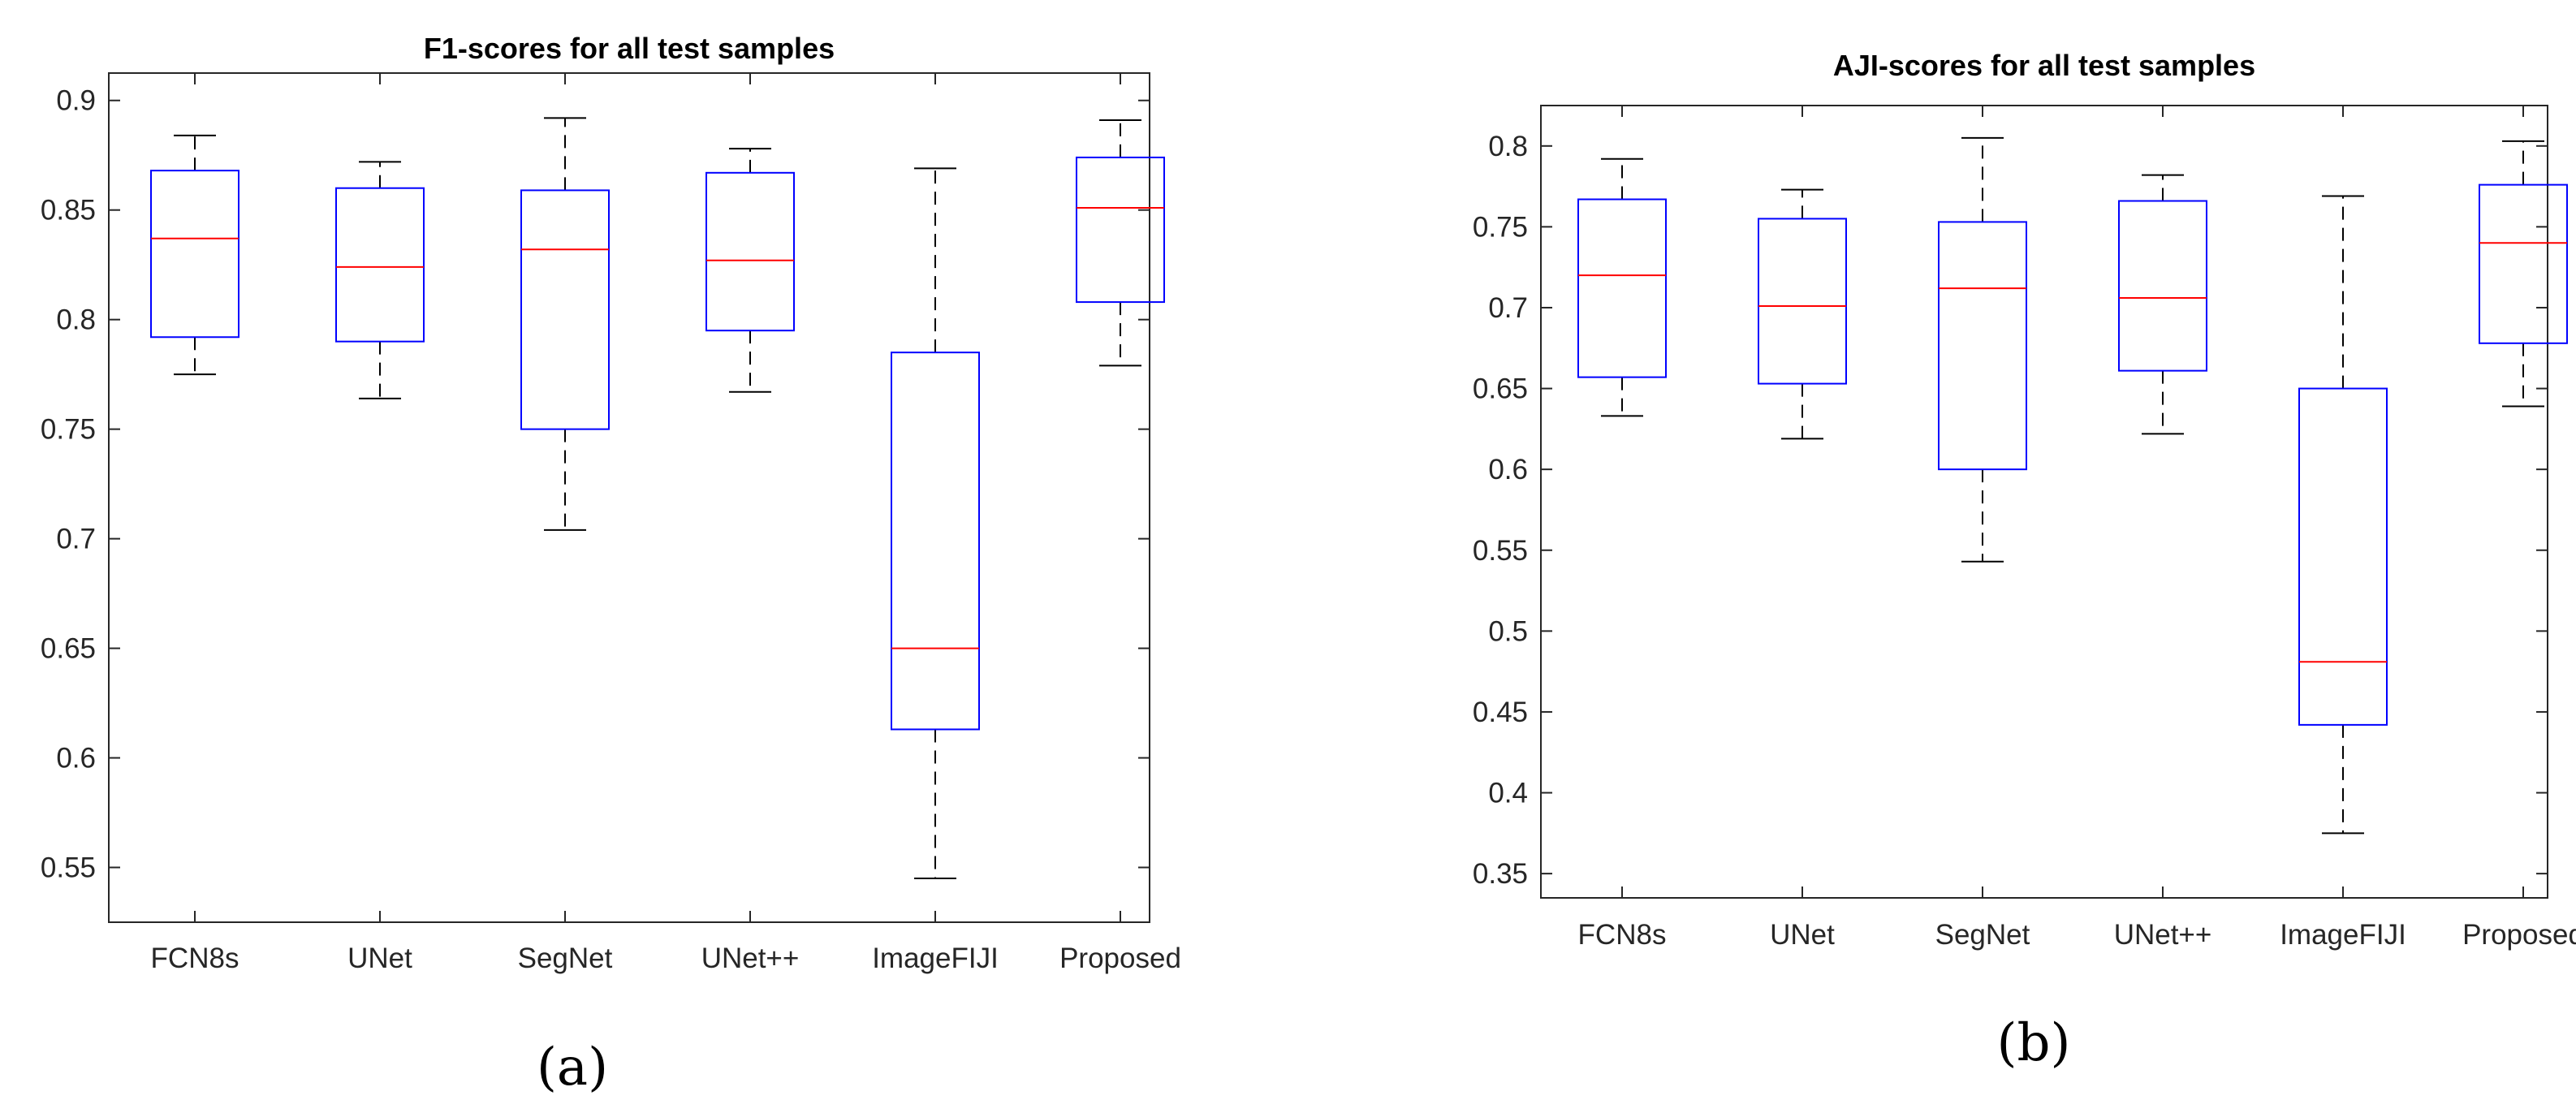 Image resolution: width=2576 pixels, height=1113 pixels. What do you see at coordinates (629, 48) in the screenshot?
I see `chart-title: F1-scores for all test samples` at bounding box center [629, 48].